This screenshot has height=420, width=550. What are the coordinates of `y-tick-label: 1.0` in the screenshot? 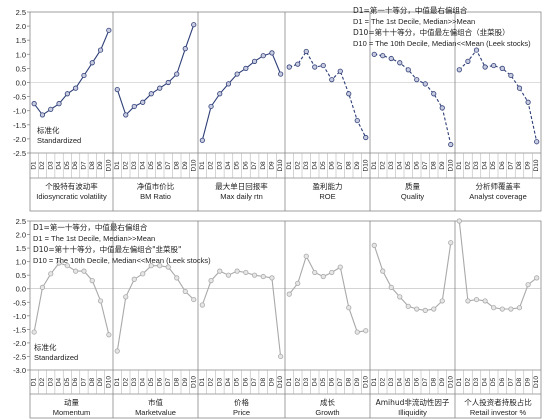 It's located at (21, 262).